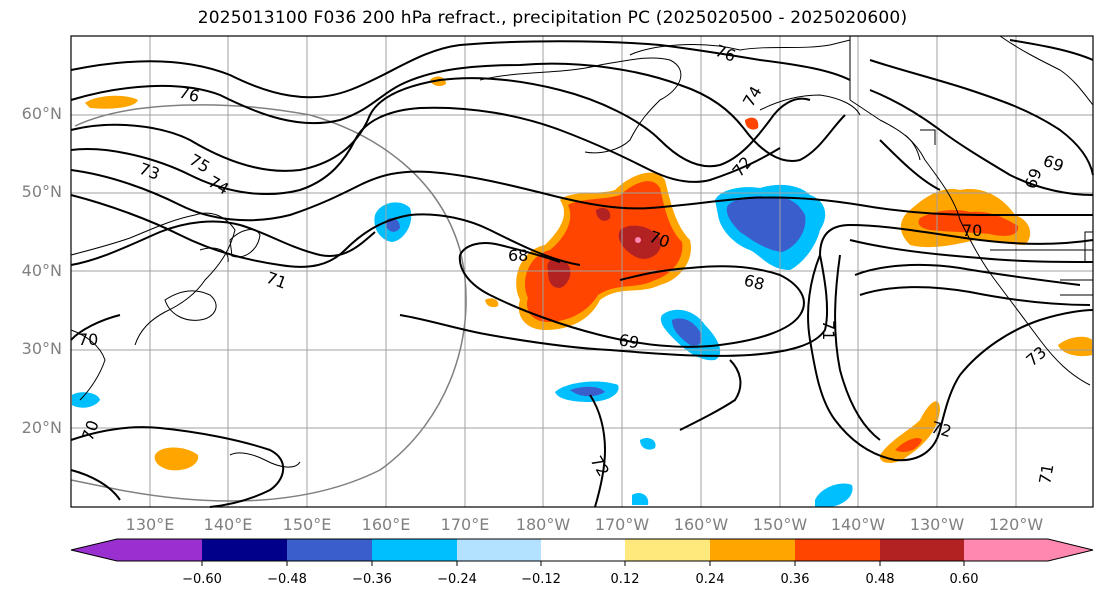 Image resolution: width=1105 pixels, height=601 pixels. I want to click on lon-label: 180°W, so click(543, 524).